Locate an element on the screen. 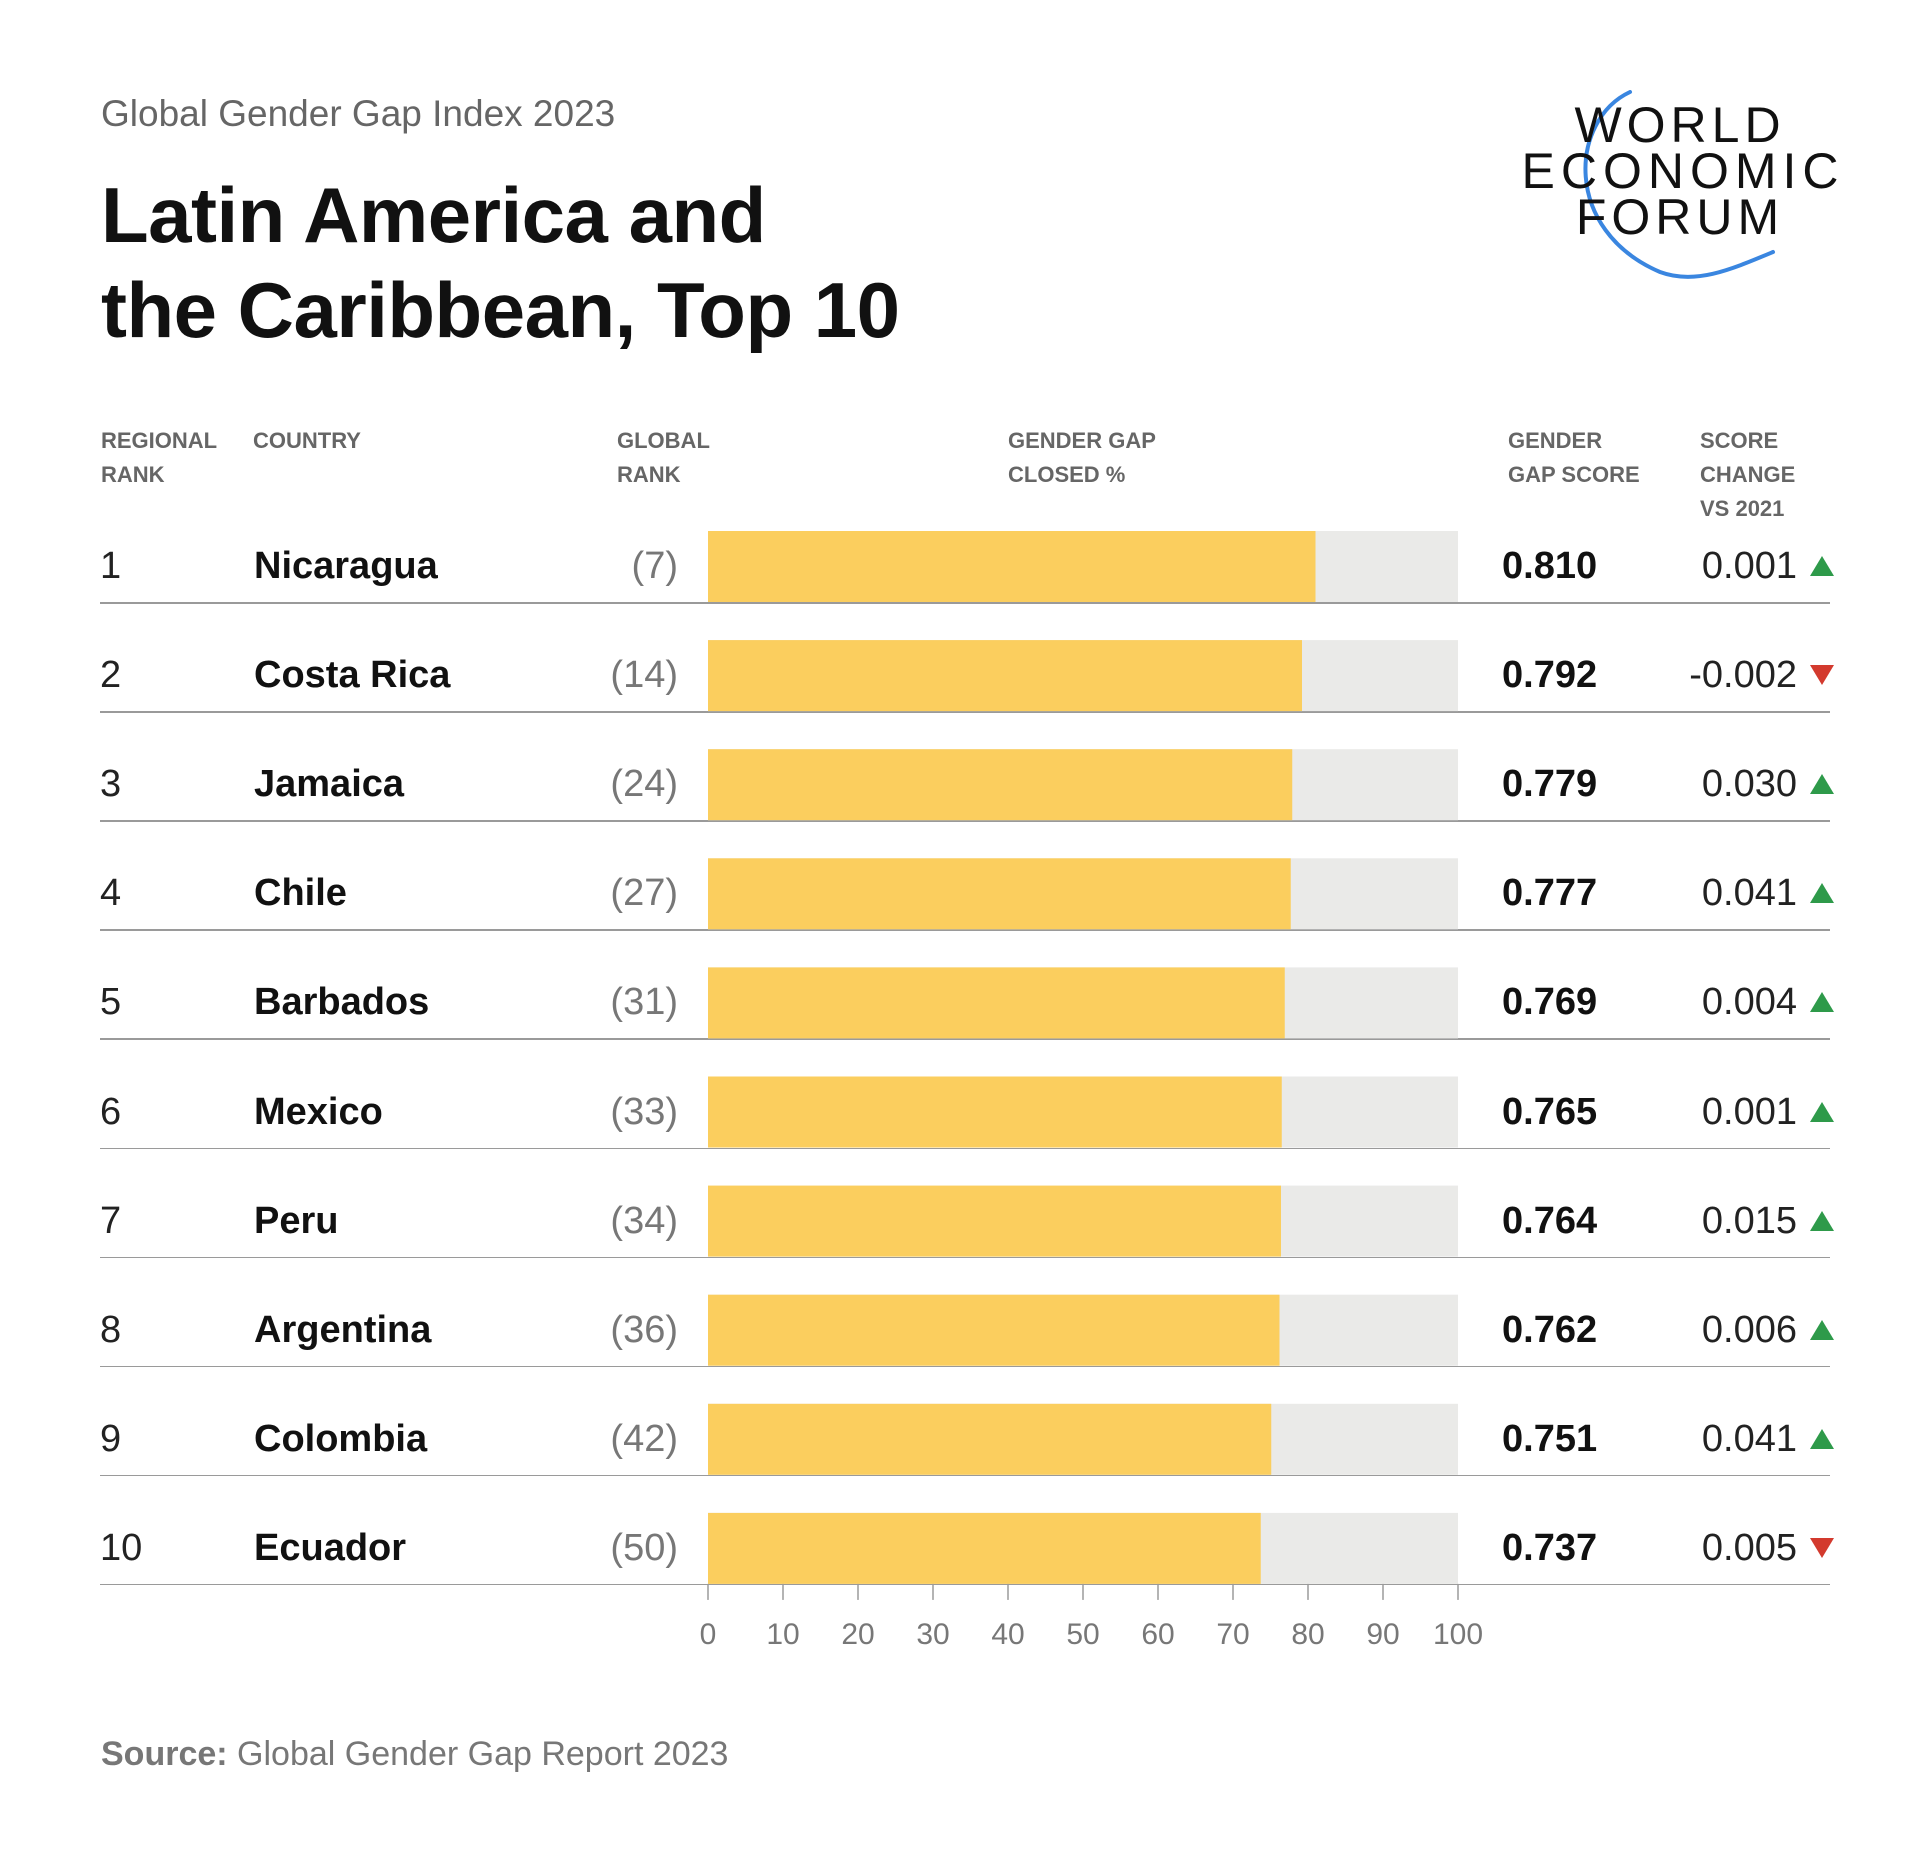 The height and width of the screenshot is (1858, 1920). logo-line-2: ECONOMIC is located at coordinates (1683, 171).